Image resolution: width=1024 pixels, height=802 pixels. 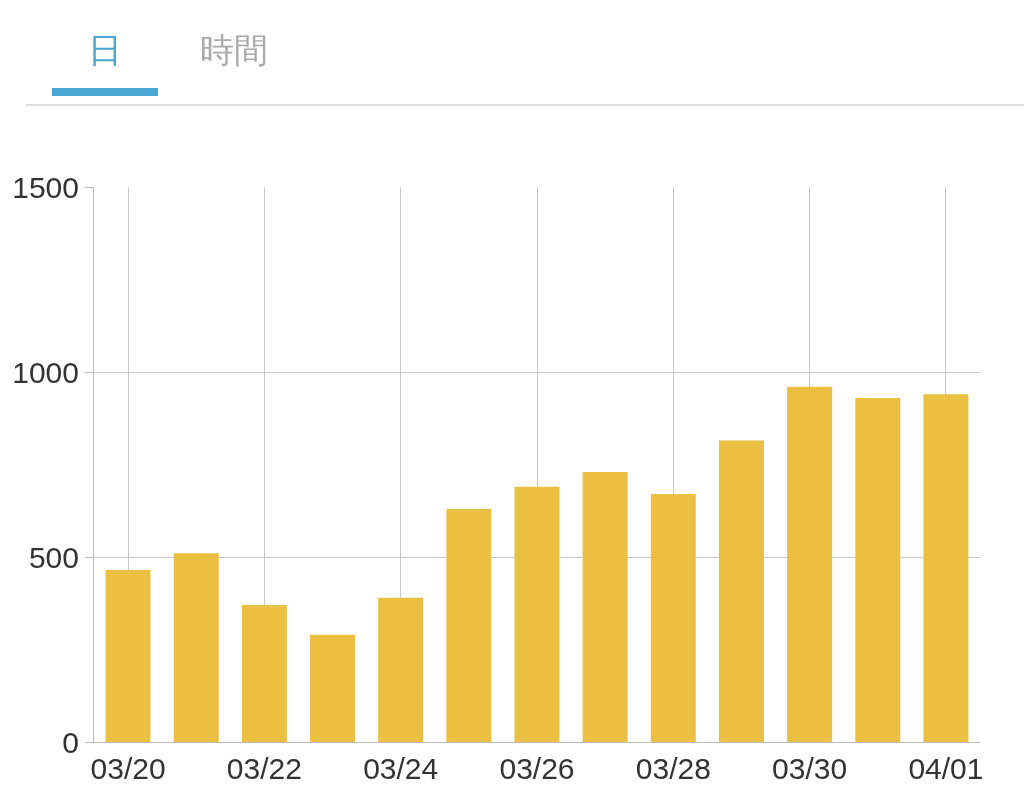 What do you see at coordinates (537, 768) in the screenshot?
I see `x-tick-label: 03/26` at bounding box center [537, 768].